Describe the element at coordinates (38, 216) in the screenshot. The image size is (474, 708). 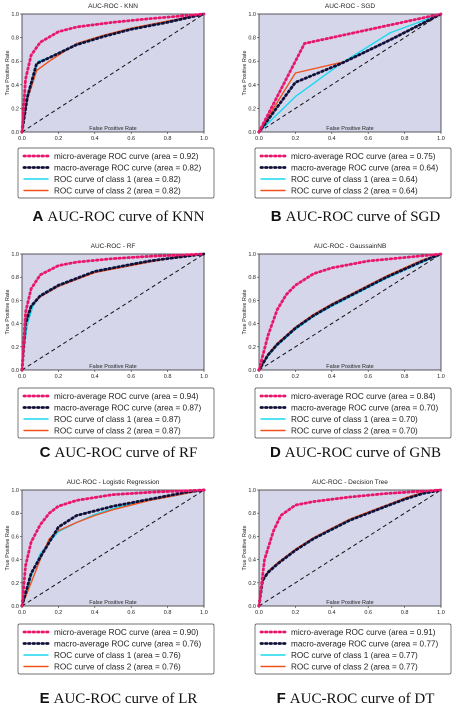
I see `caption-letter: A` at that location.